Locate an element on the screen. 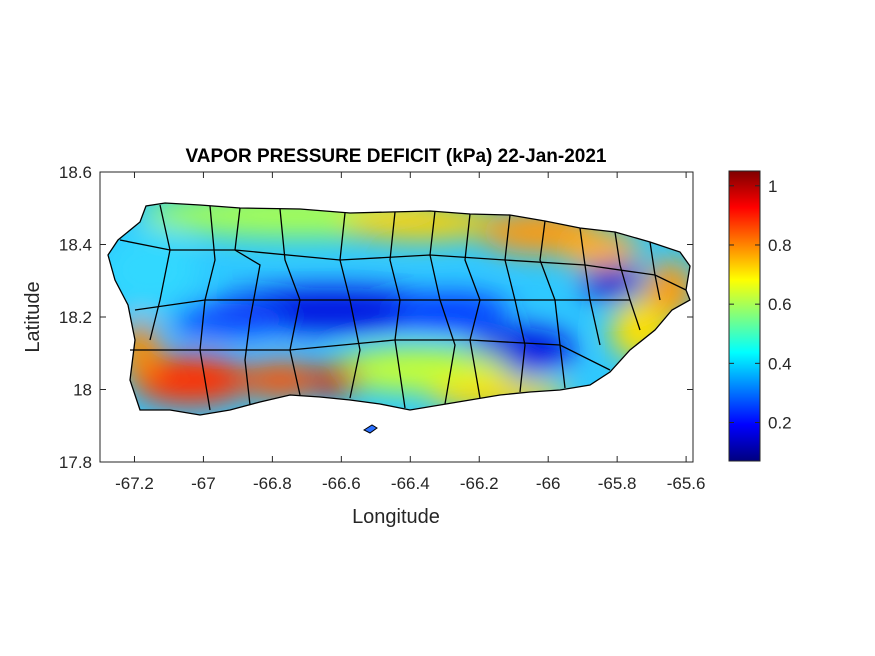 The image size is (875, 656). x-tick-label: -66.6 is located at coordinates (341, 483).